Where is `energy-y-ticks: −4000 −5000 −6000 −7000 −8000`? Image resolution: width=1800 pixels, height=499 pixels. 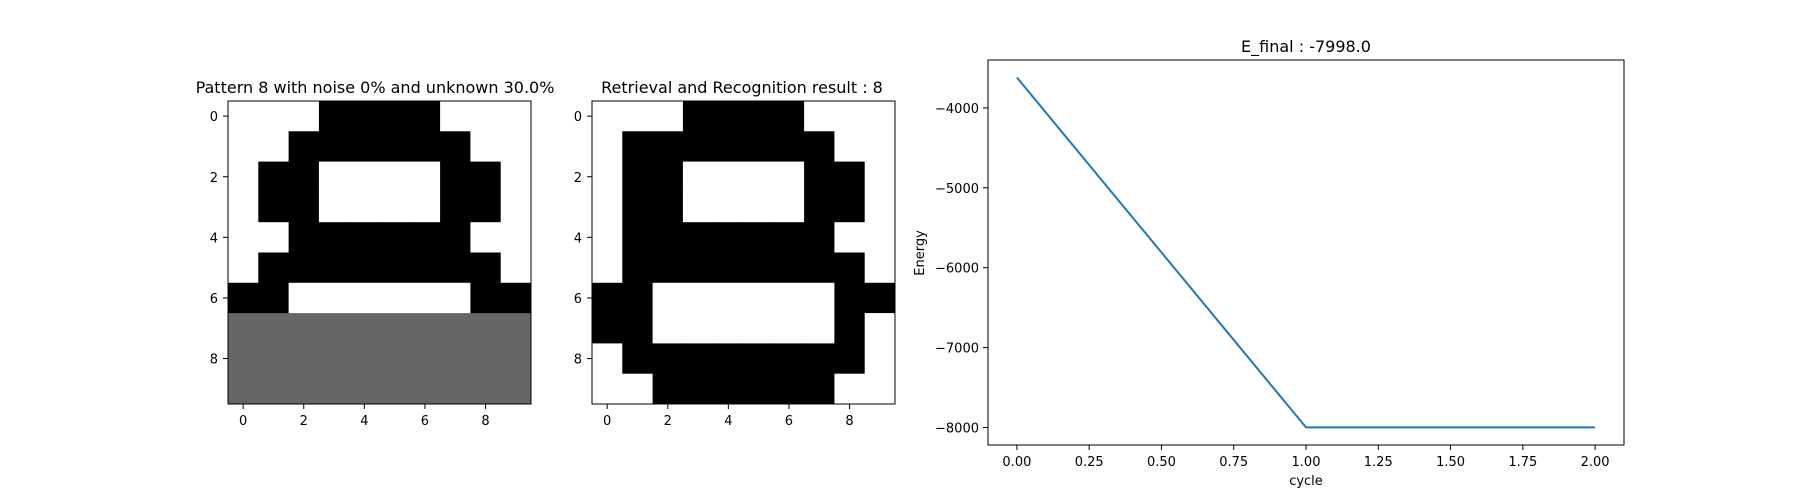
energy-y-ticks: −4000 −5000 −6000 −7000 −8000 is located at coordinates (961, 269).